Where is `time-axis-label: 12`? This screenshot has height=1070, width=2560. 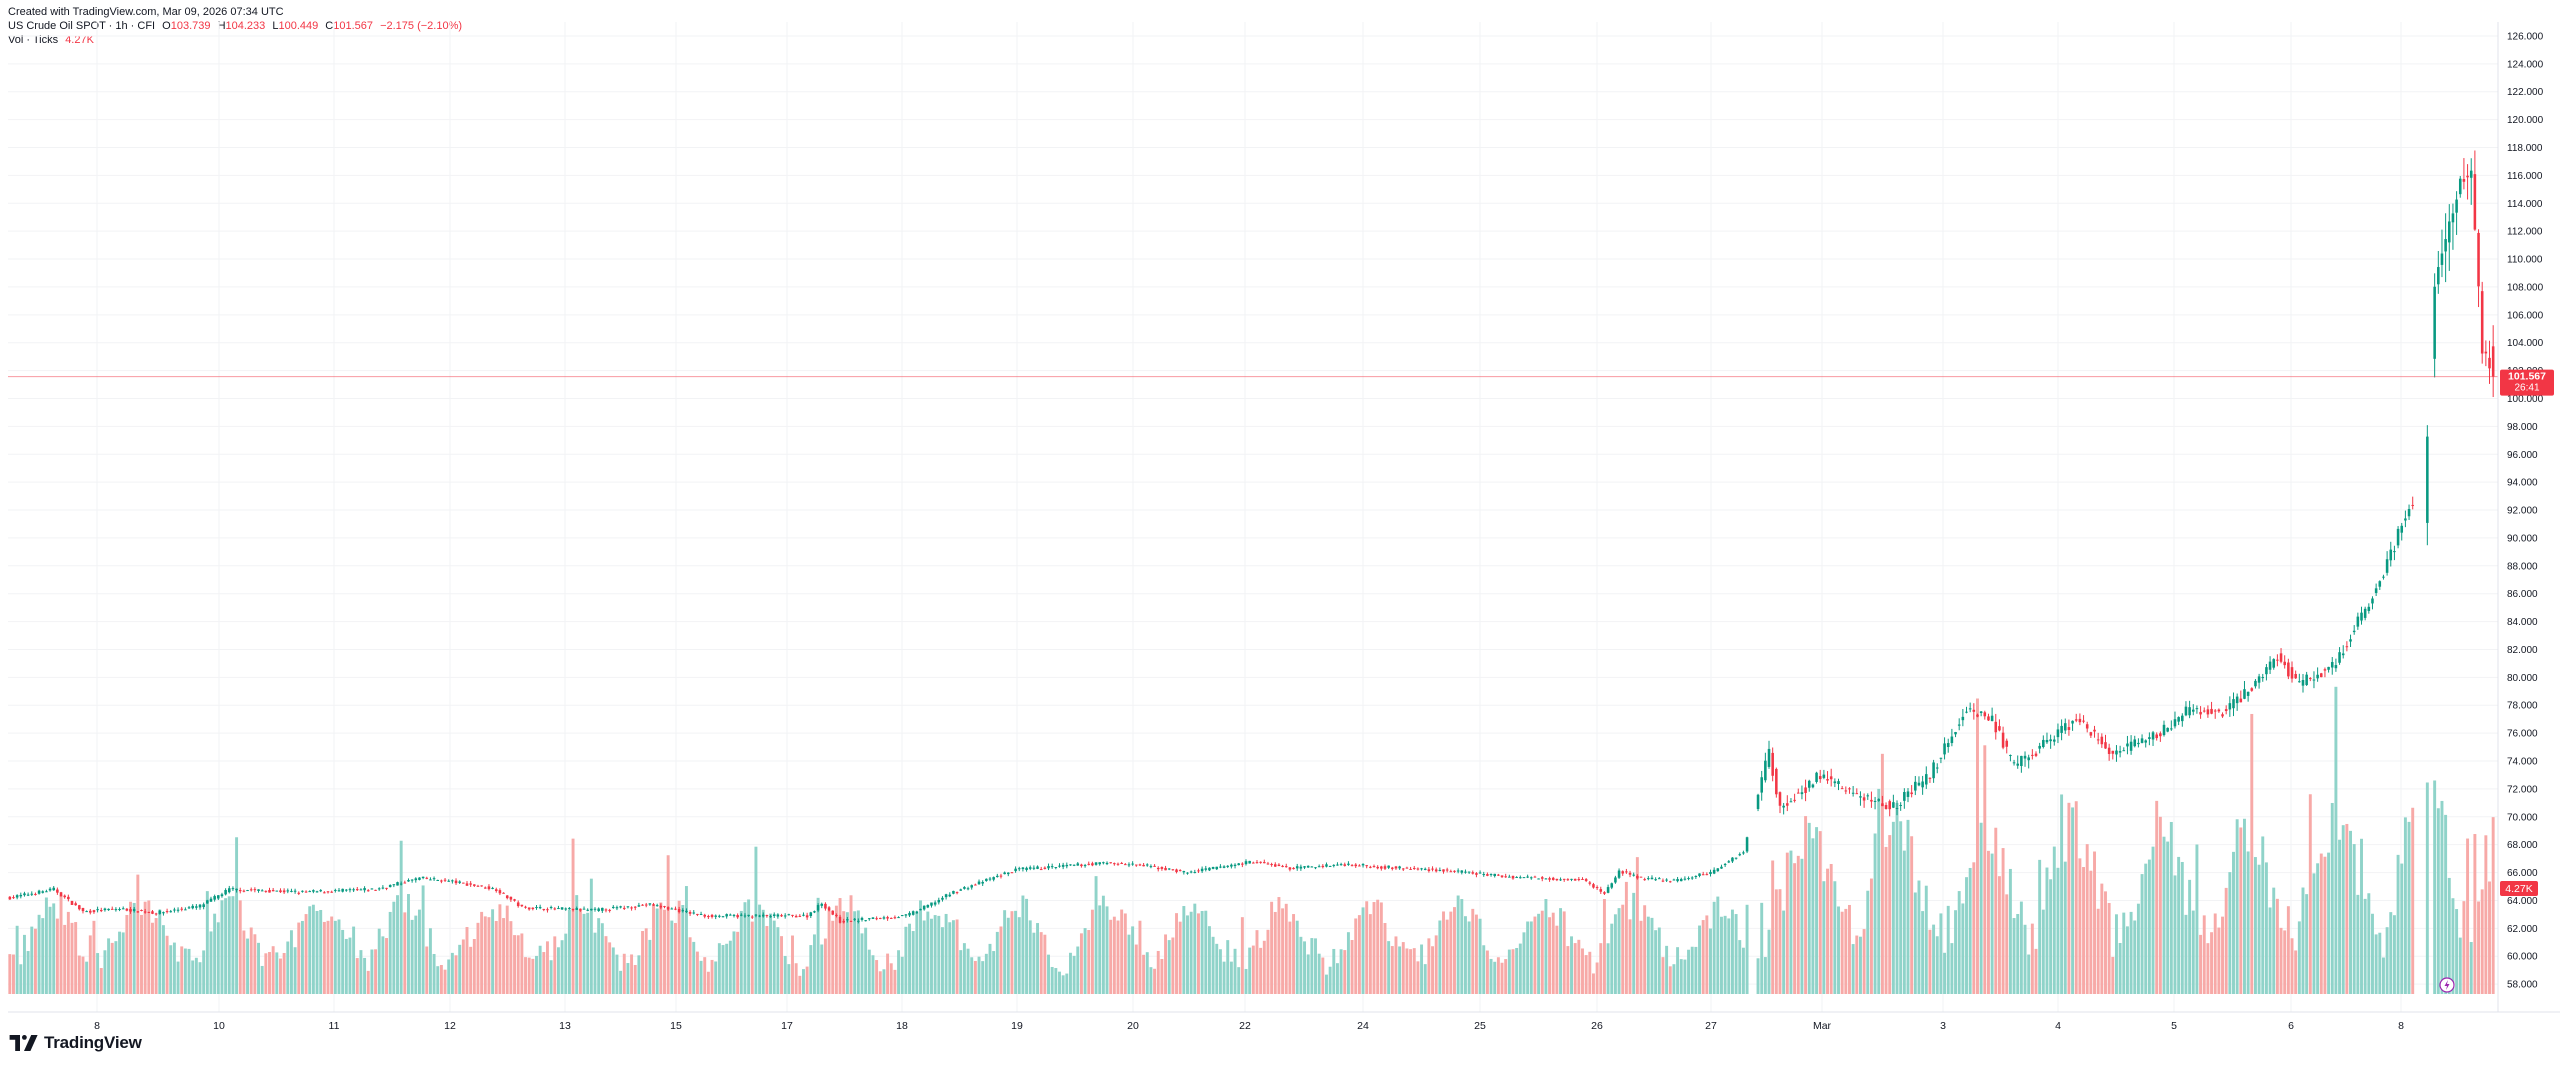 time-axis-label: 12 is located at coordinates (450, 1026).